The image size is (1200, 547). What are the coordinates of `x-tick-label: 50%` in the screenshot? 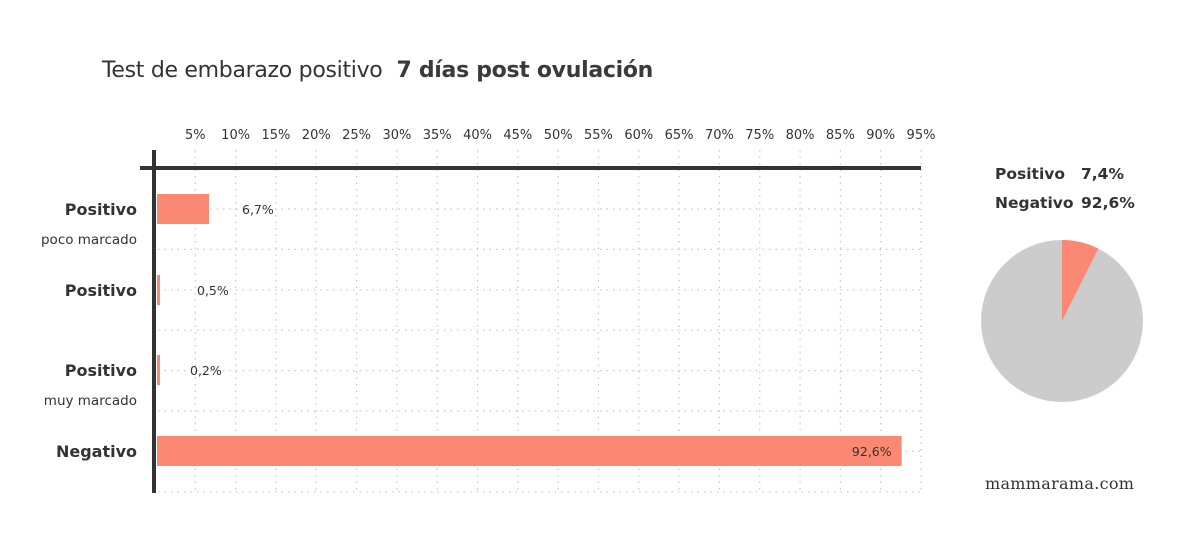 It's located at (558, 135).